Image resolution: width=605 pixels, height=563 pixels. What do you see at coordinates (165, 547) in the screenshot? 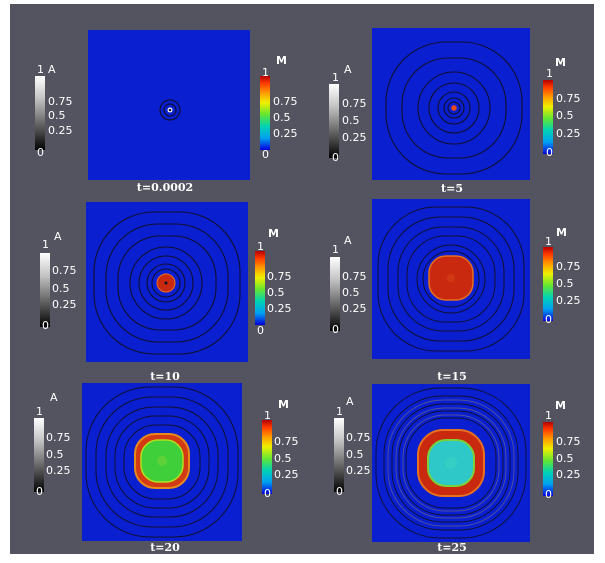
I see `time-label: t=20` at bounding box center [165, 547].